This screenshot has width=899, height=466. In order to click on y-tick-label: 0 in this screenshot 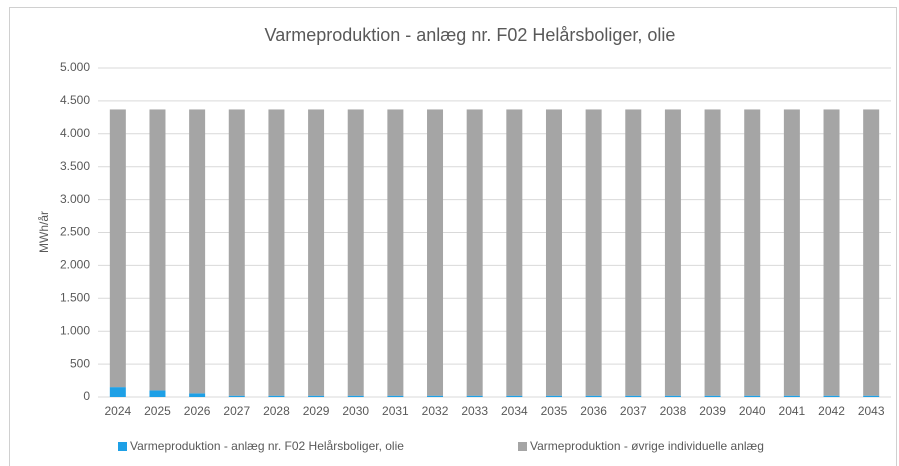, I will do `click(86, 396)`.